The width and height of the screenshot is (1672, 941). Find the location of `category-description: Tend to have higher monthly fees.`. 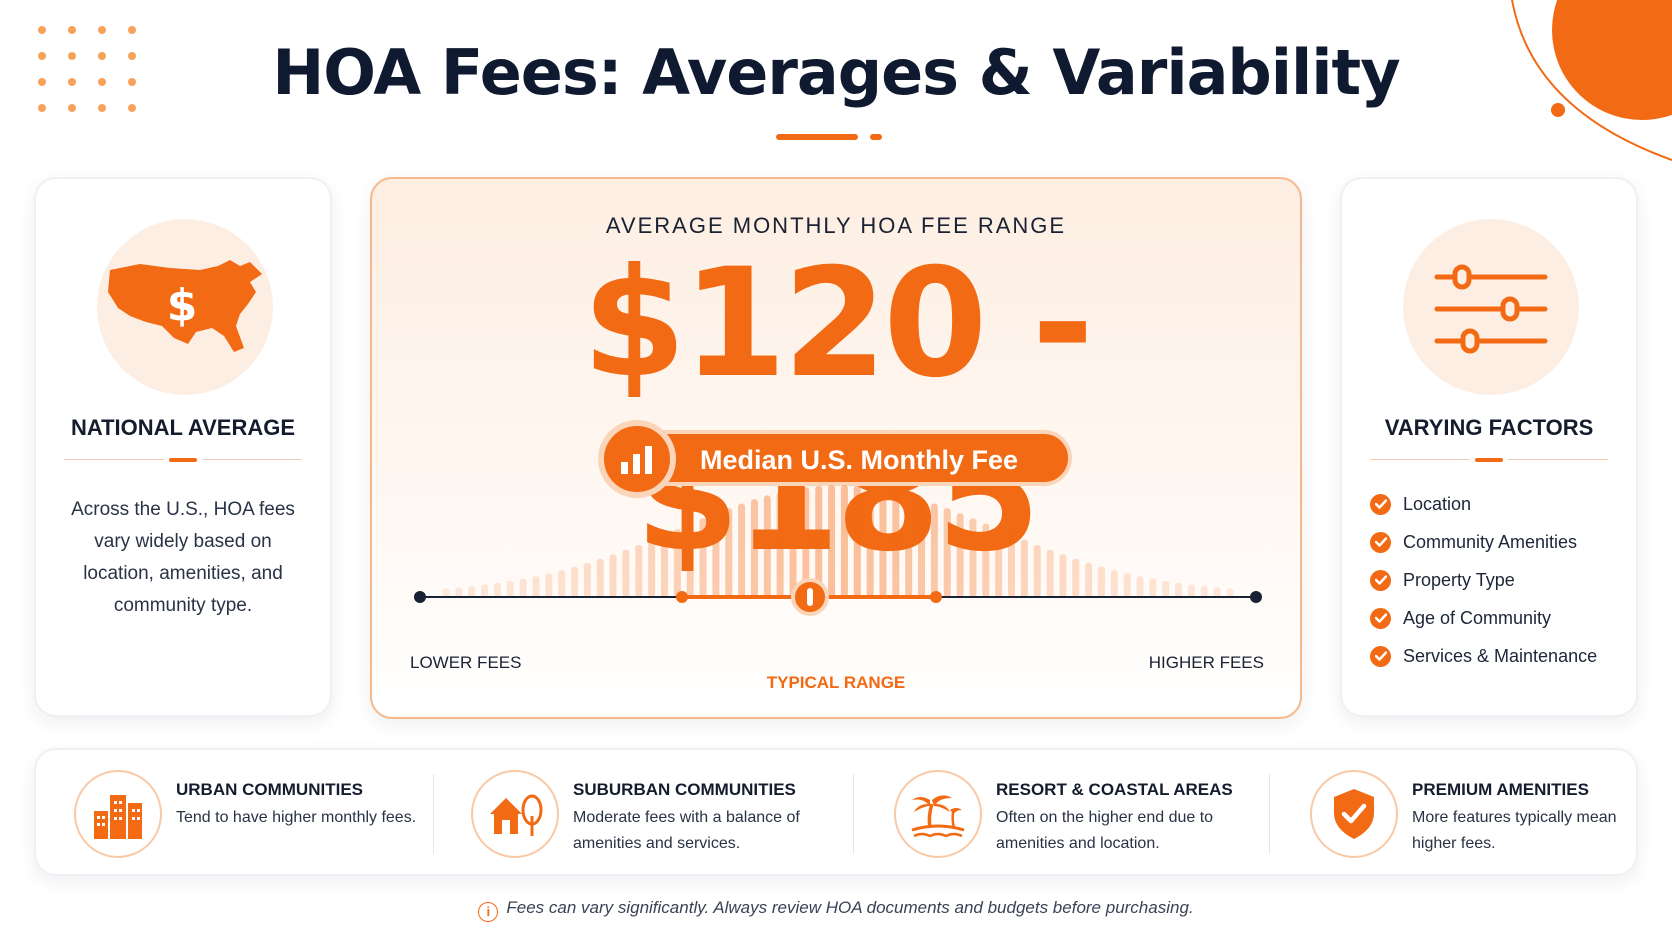

category-description: Tend to have higher monthly fees. is located at coordinates (296, 817).